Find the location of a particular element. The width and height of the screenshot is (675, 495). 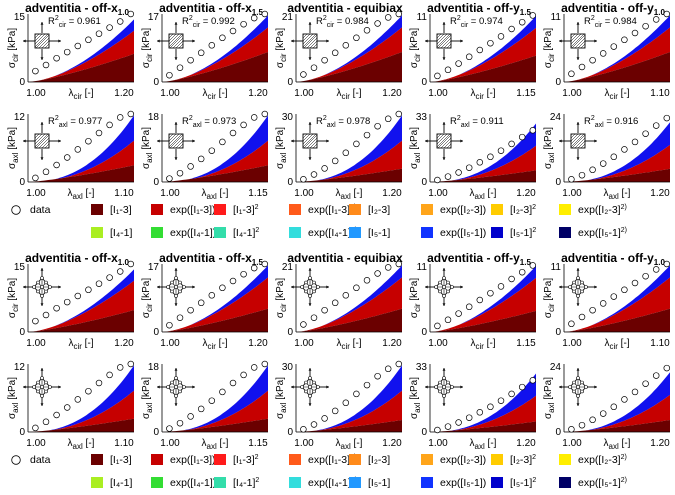

y-axis-label: σcir [kPa] is located at coordinates (415, 48).